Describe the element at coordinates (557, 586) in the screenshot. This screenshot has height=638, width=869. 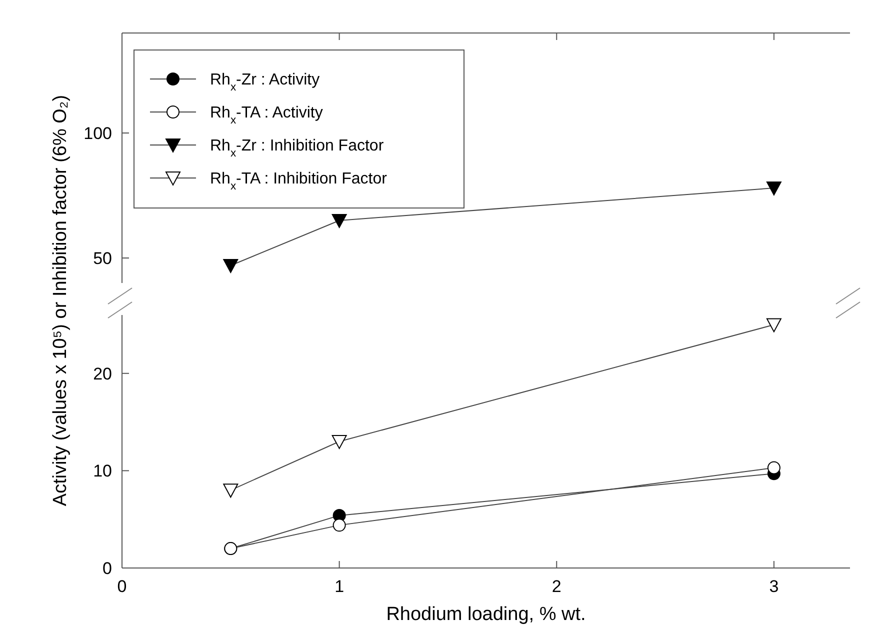
I see `x-tick-label: 2` at that location.